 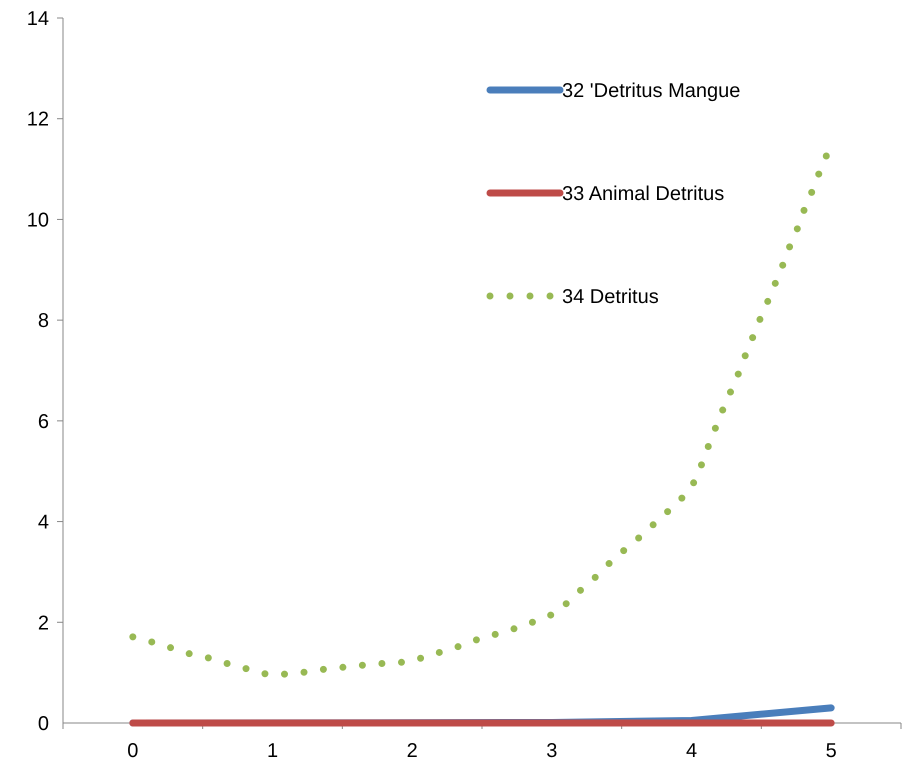 I want to click on x-tick-label: 0, so click(x=132, y=751).